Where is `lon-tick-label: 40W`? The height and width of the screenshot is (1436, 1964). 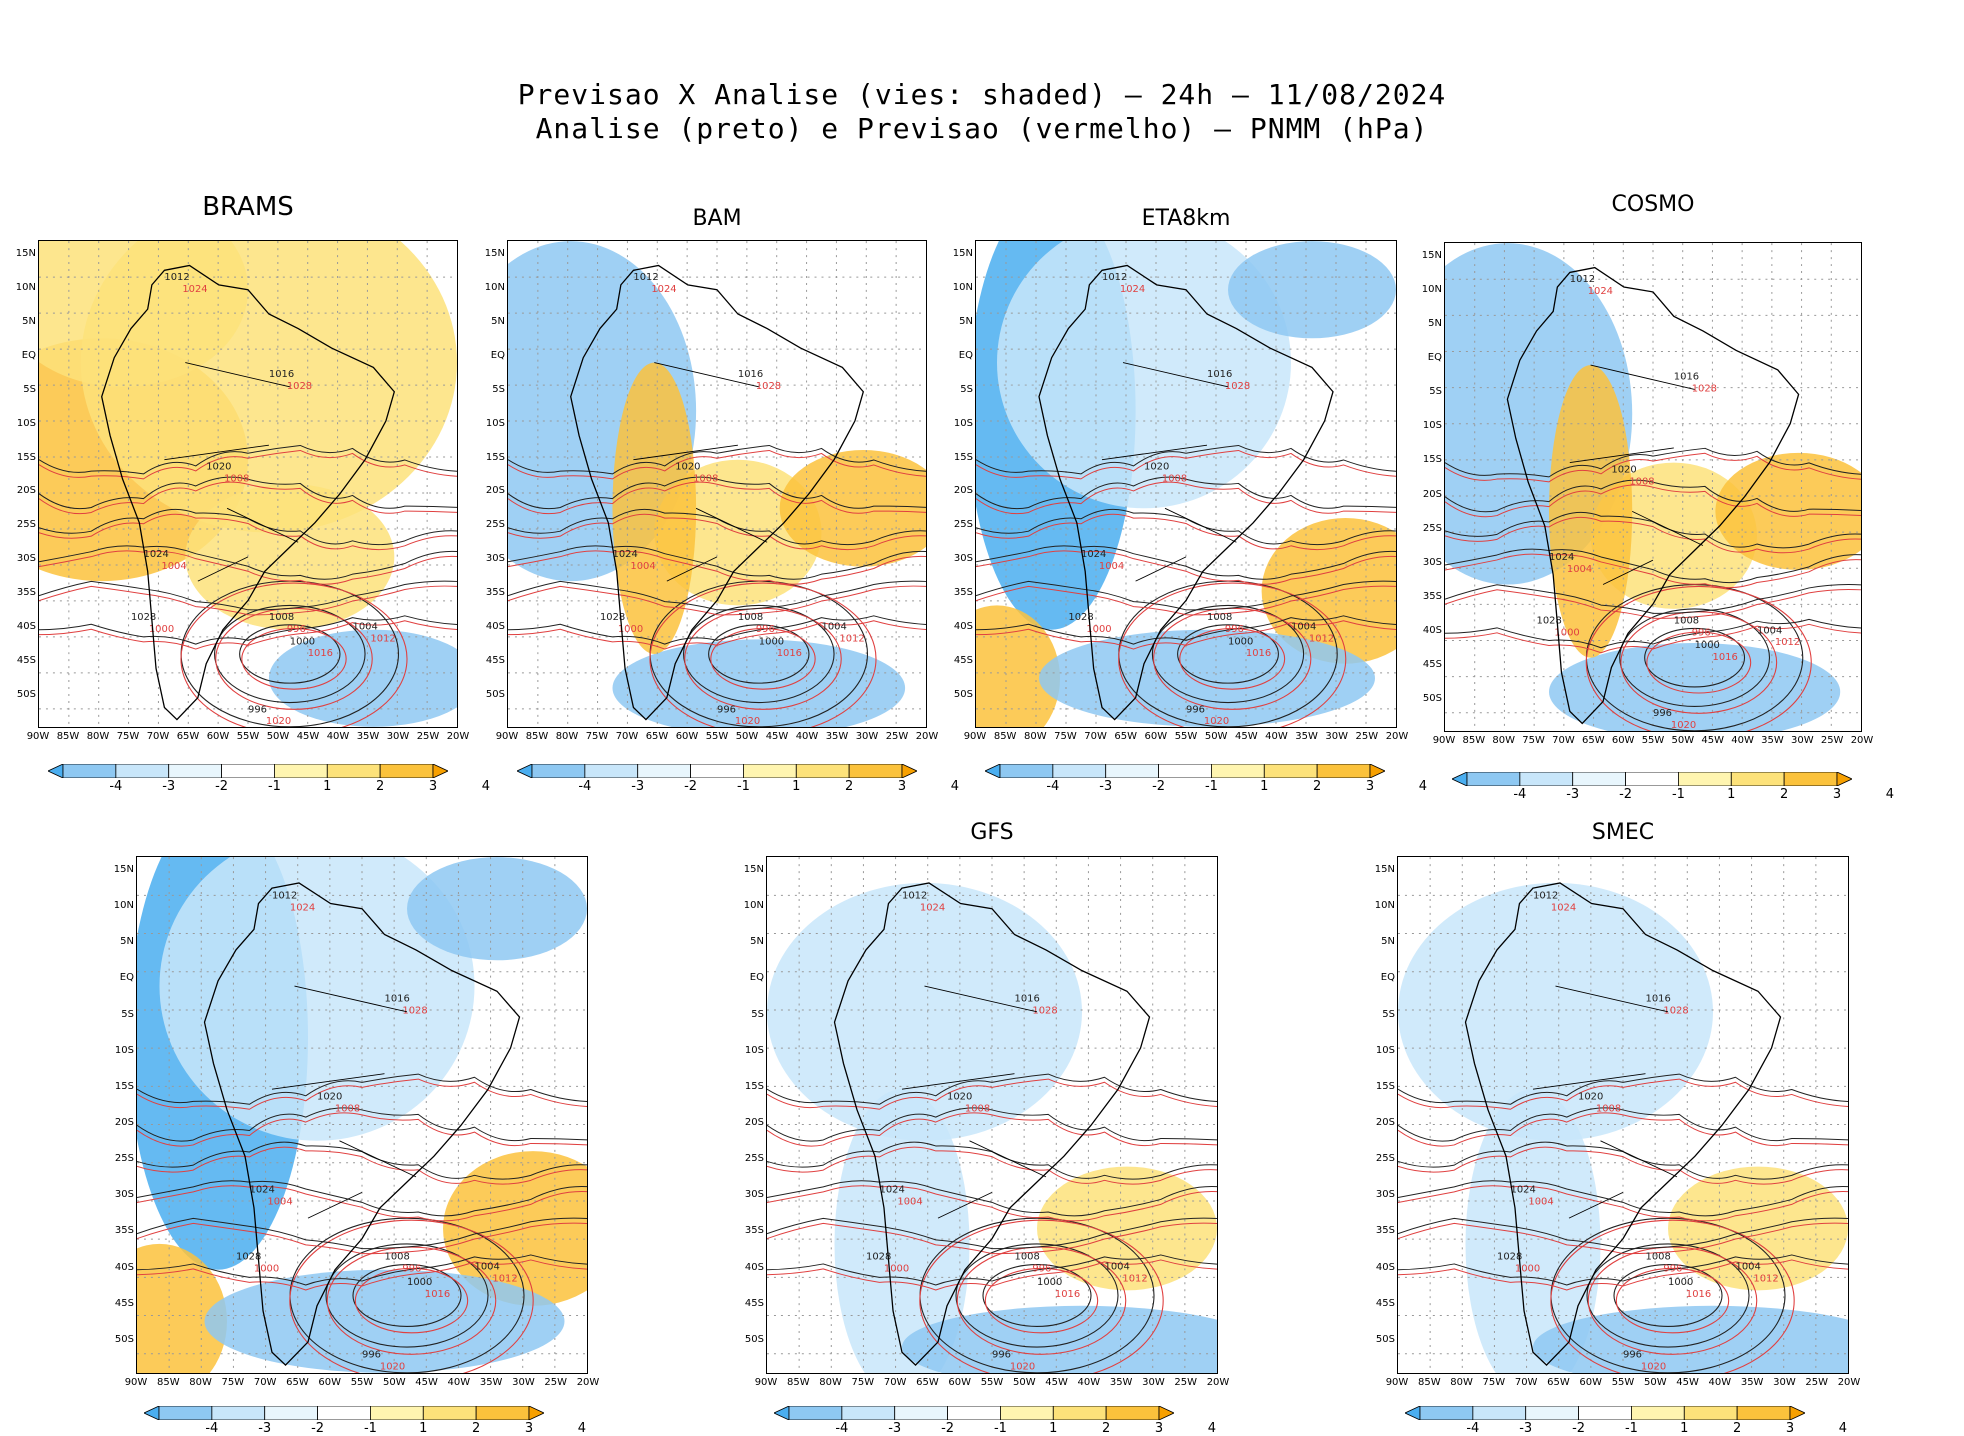 lon-tick-label: 40W is located at coordinates (807, 736).